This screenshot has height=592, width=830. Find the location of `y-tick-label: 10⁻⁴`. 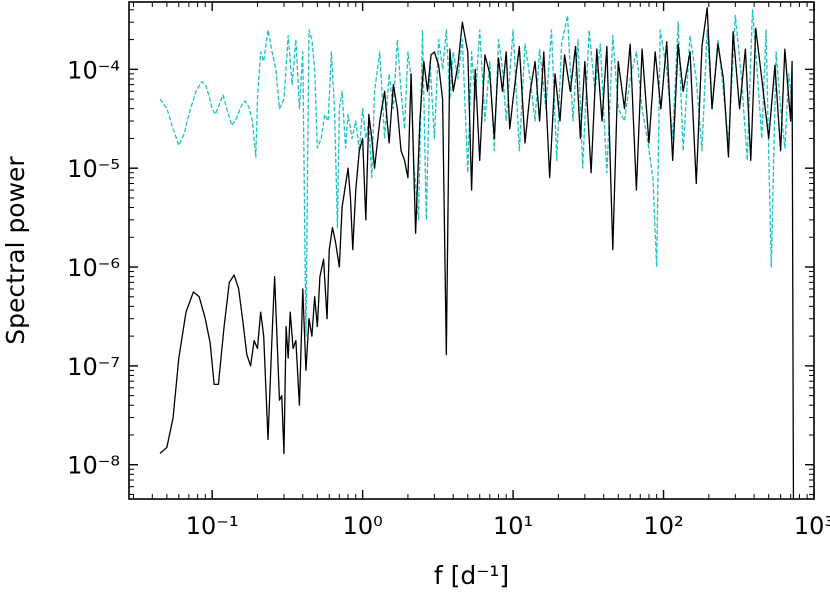

y-tick-label: 10⁻⁴ is located at coordinates (93, 70).